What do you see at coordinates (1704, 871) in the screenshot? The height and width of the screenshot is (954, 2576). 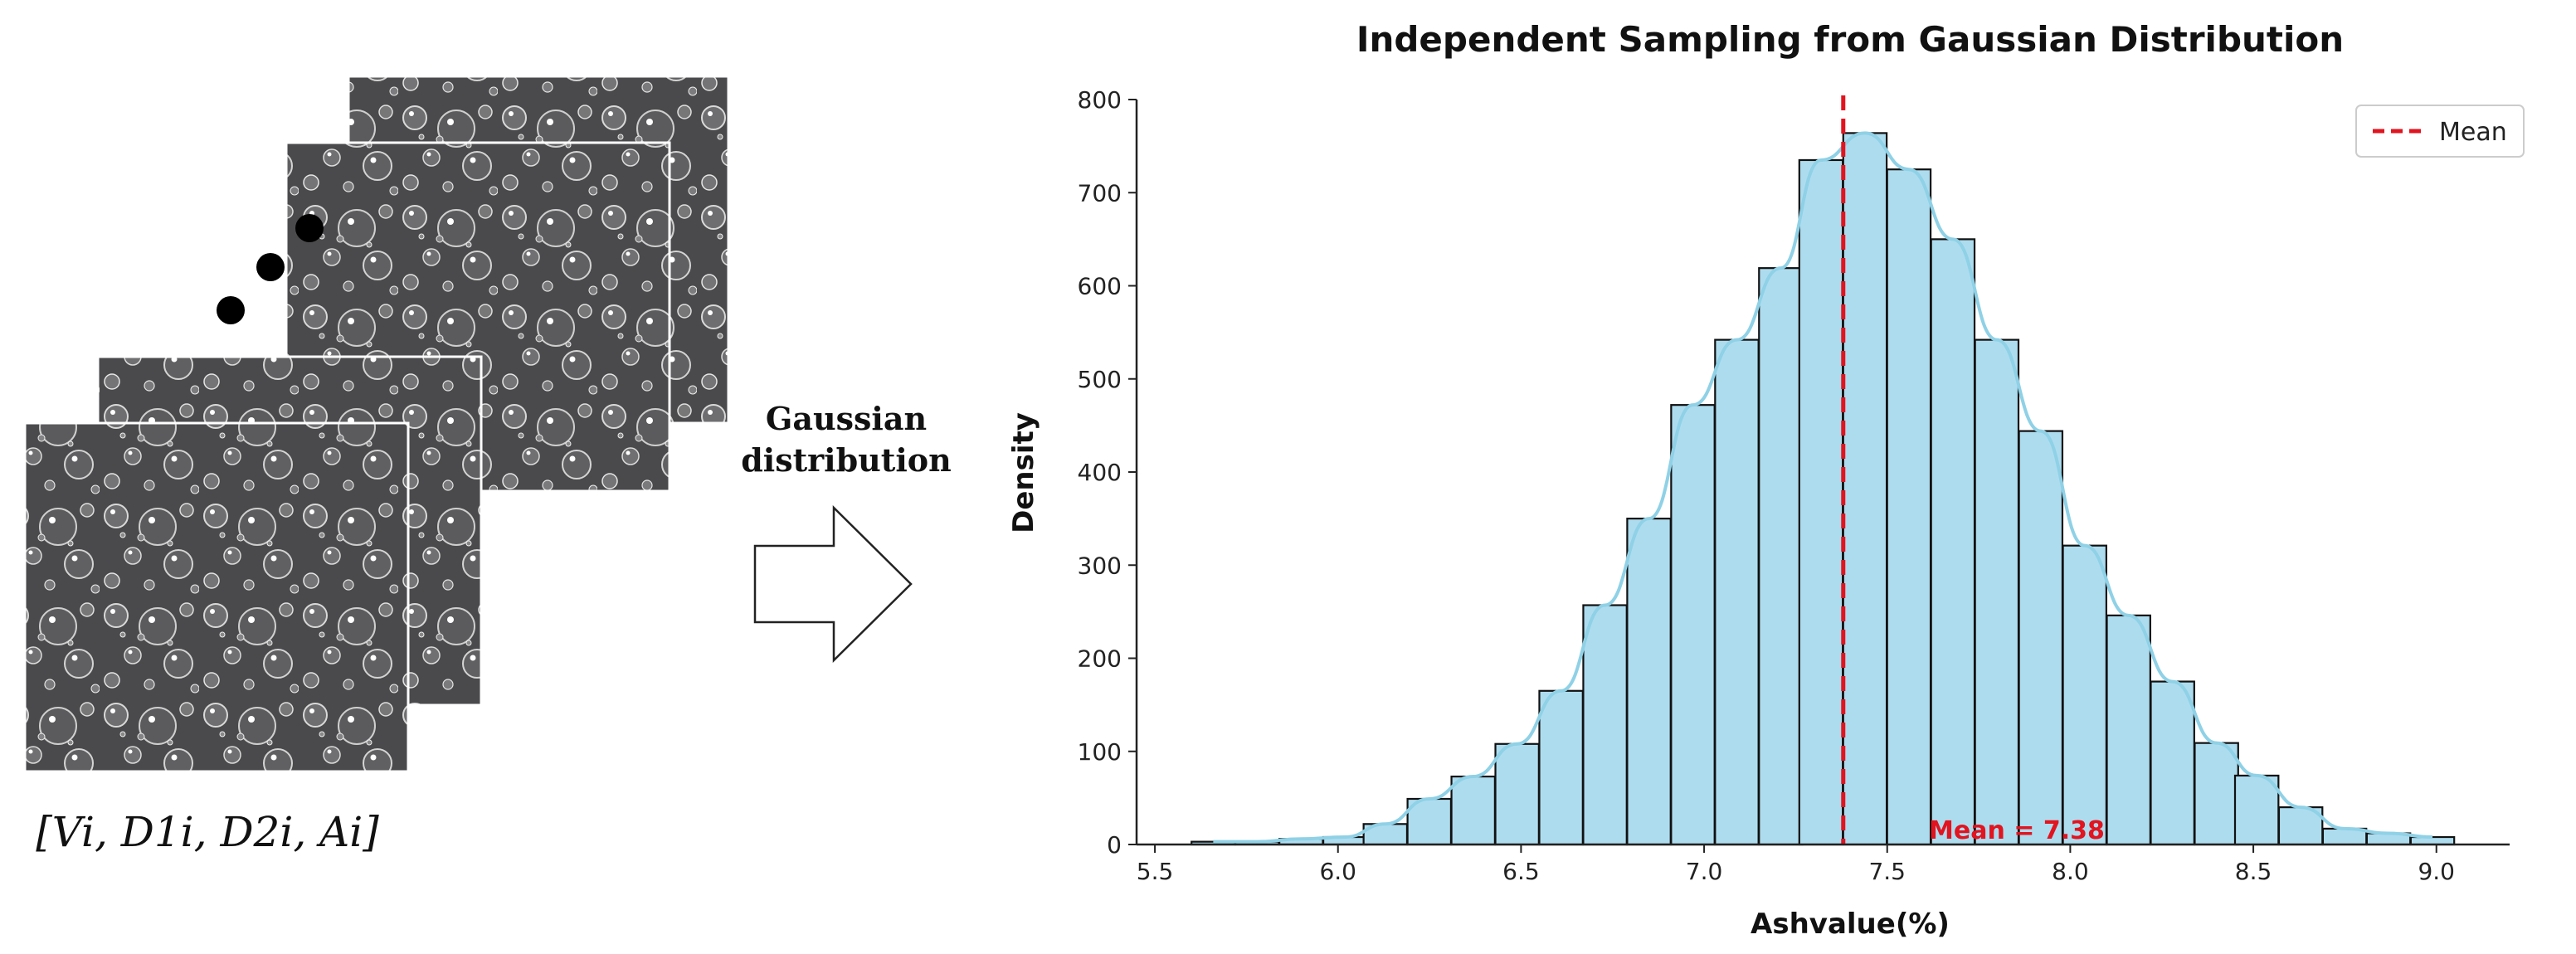 I see `x-tick-label: 7.0` at bounding box center [1704, 871].